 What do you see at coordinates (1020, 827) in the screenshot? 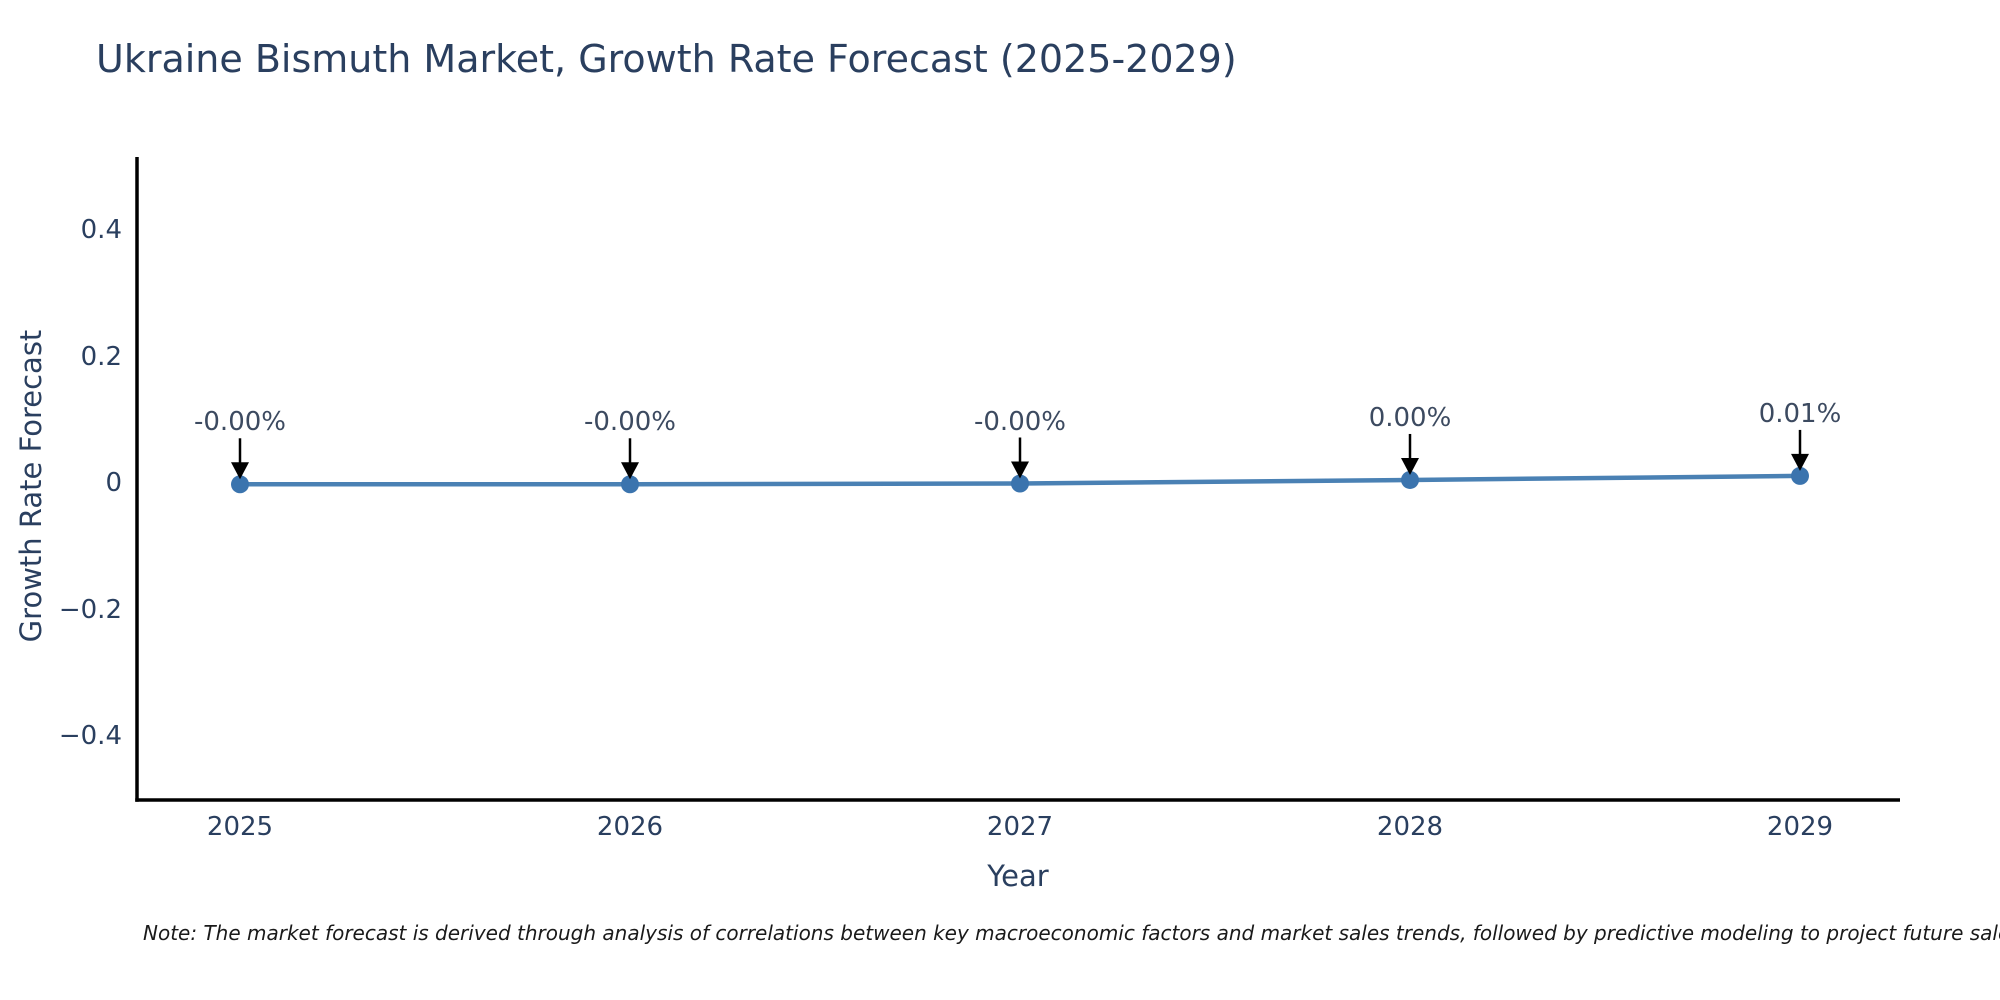
I see `x-tick-label-2027: 2027` at bounding box center [1020, 827].